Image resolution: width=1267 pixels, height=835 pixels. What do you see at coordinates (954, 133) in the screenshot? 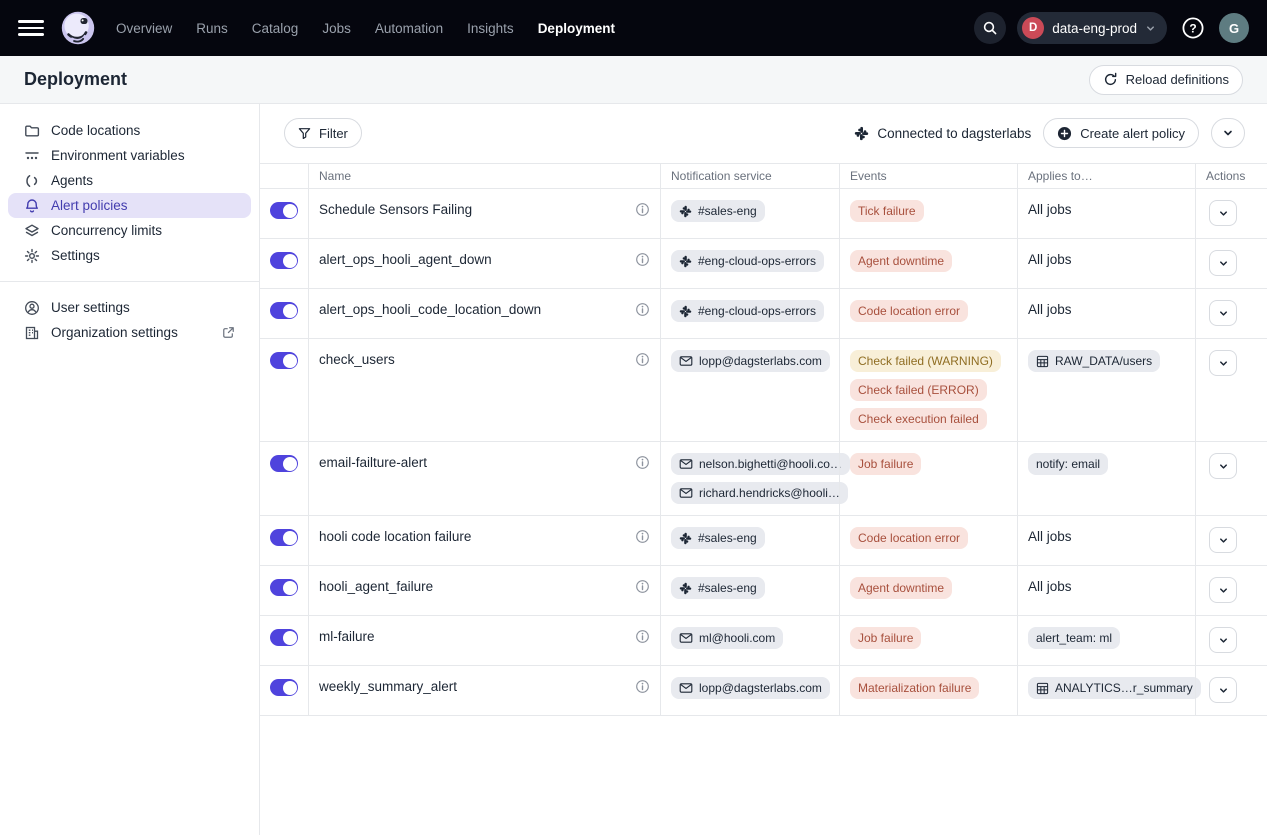
I see `connection-status-label: Connected to dagsterlabs` at bounding box center [954, 133].